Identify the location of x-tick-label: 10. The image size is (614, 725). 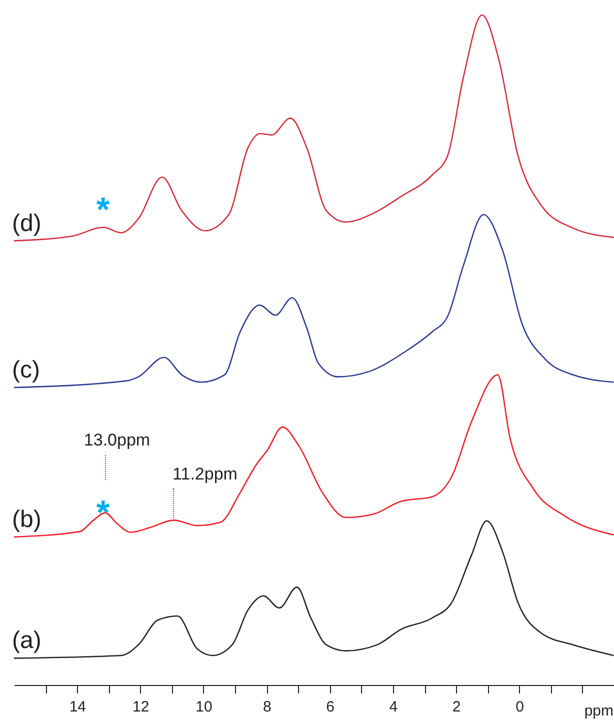
(204, 707).